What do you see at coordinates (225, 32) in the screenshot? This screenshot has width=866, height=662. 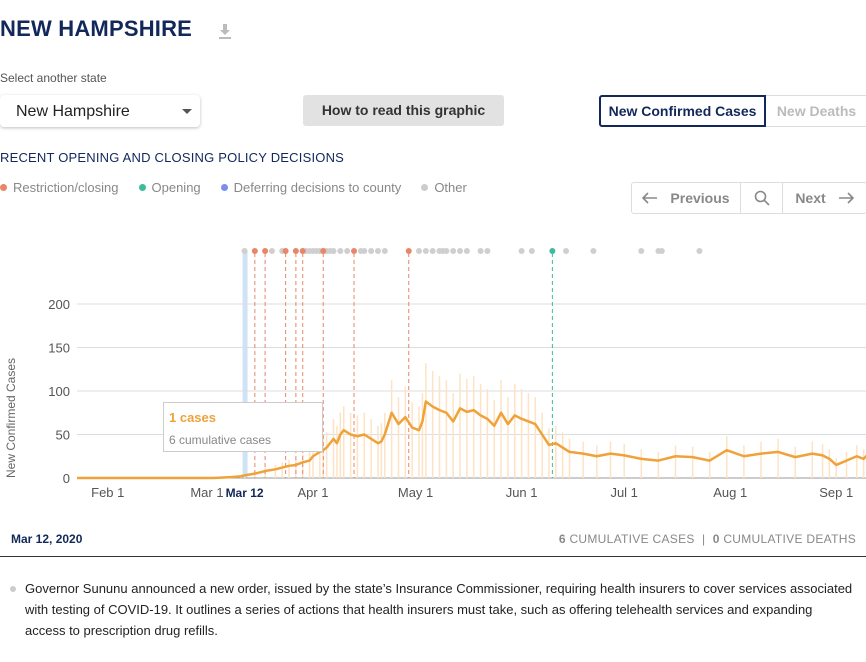 I see `download-icon` at bounding box center [225, 32].